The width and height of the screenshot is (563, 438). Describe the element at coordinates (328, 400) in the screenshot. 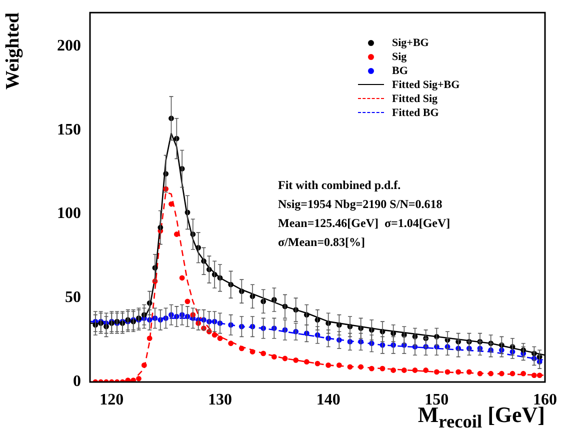

I see `x-tick-label: 140` at that location.